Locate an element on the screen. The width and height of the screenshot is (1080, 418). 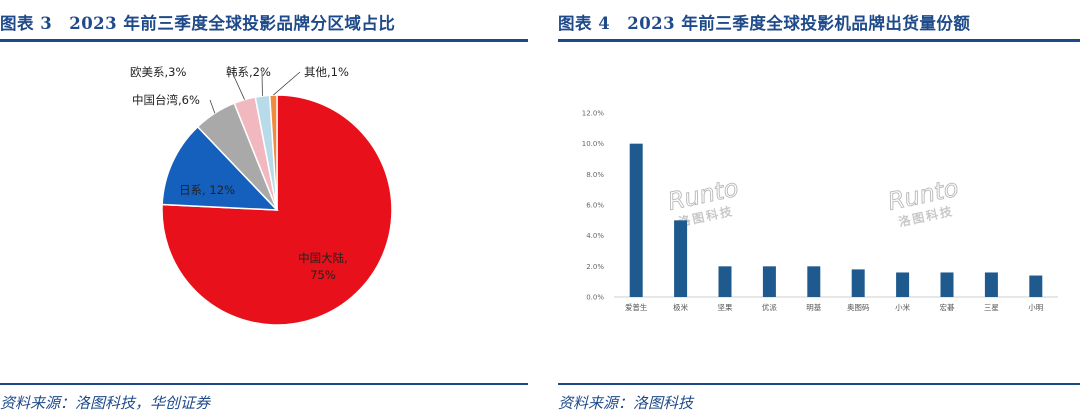
pie-chart-title: 图表 3 2023 年前三季度全球投影品牌分区域占比 is located at coordinates (198, 23).